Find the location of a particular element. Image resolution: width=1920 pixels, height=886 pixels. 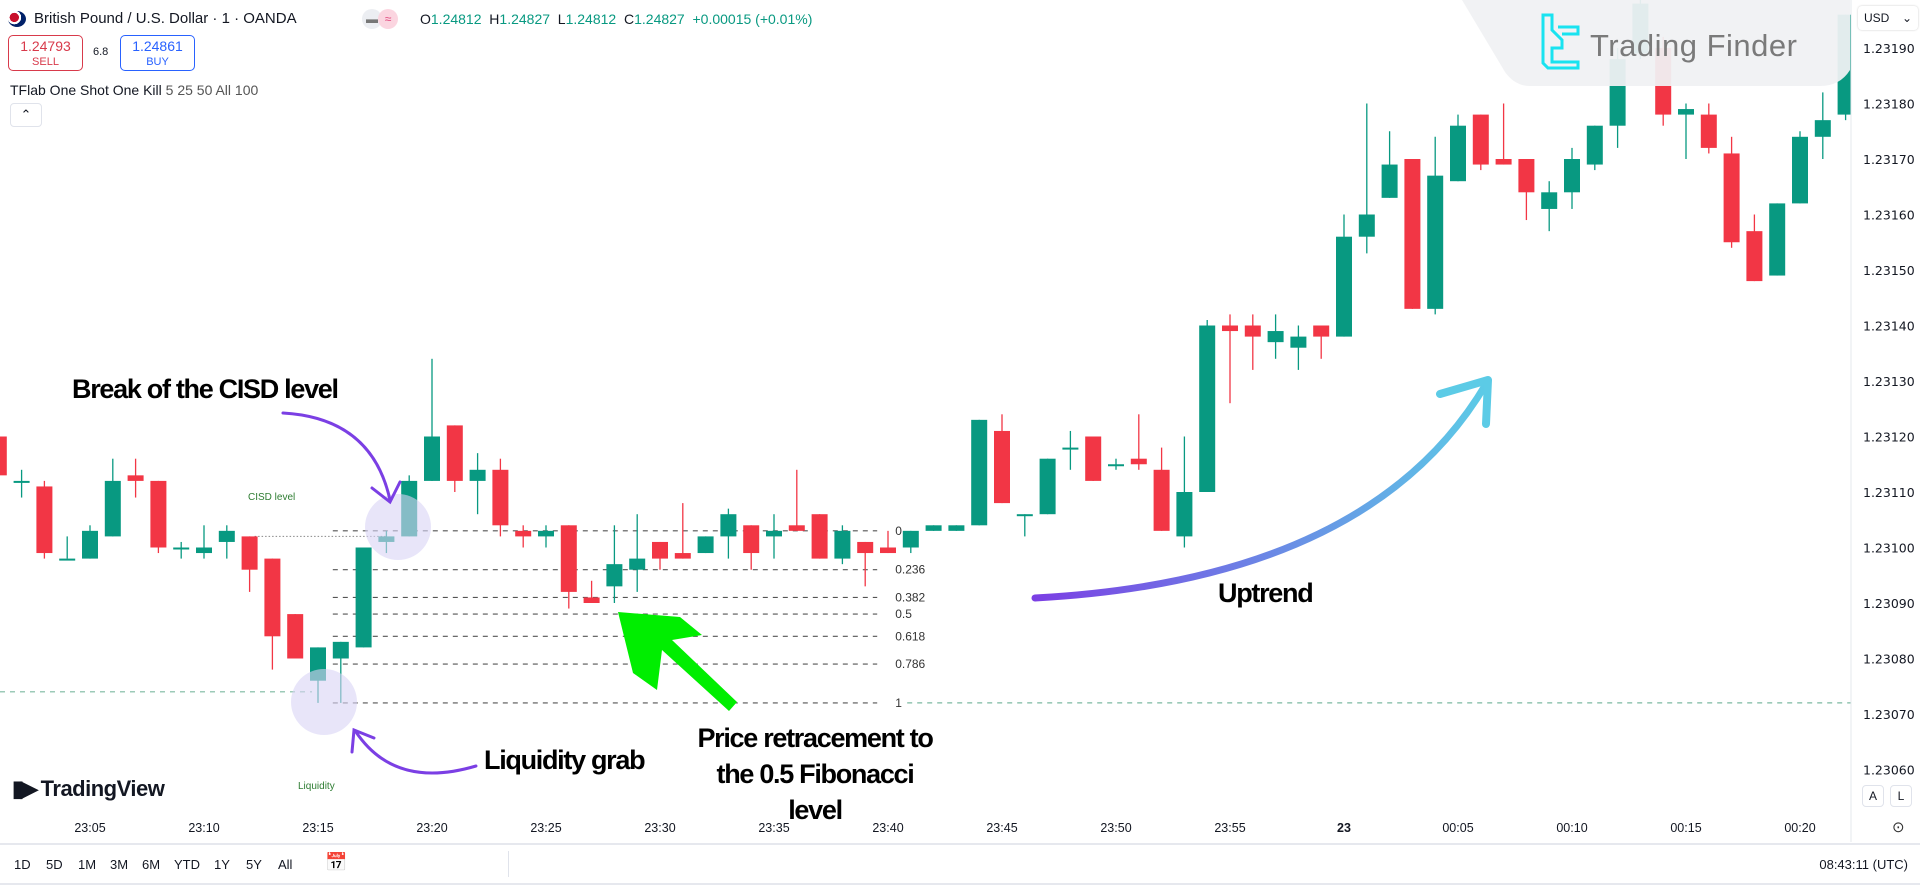

uptrend-arrow is located at coordinates (1261, 489).